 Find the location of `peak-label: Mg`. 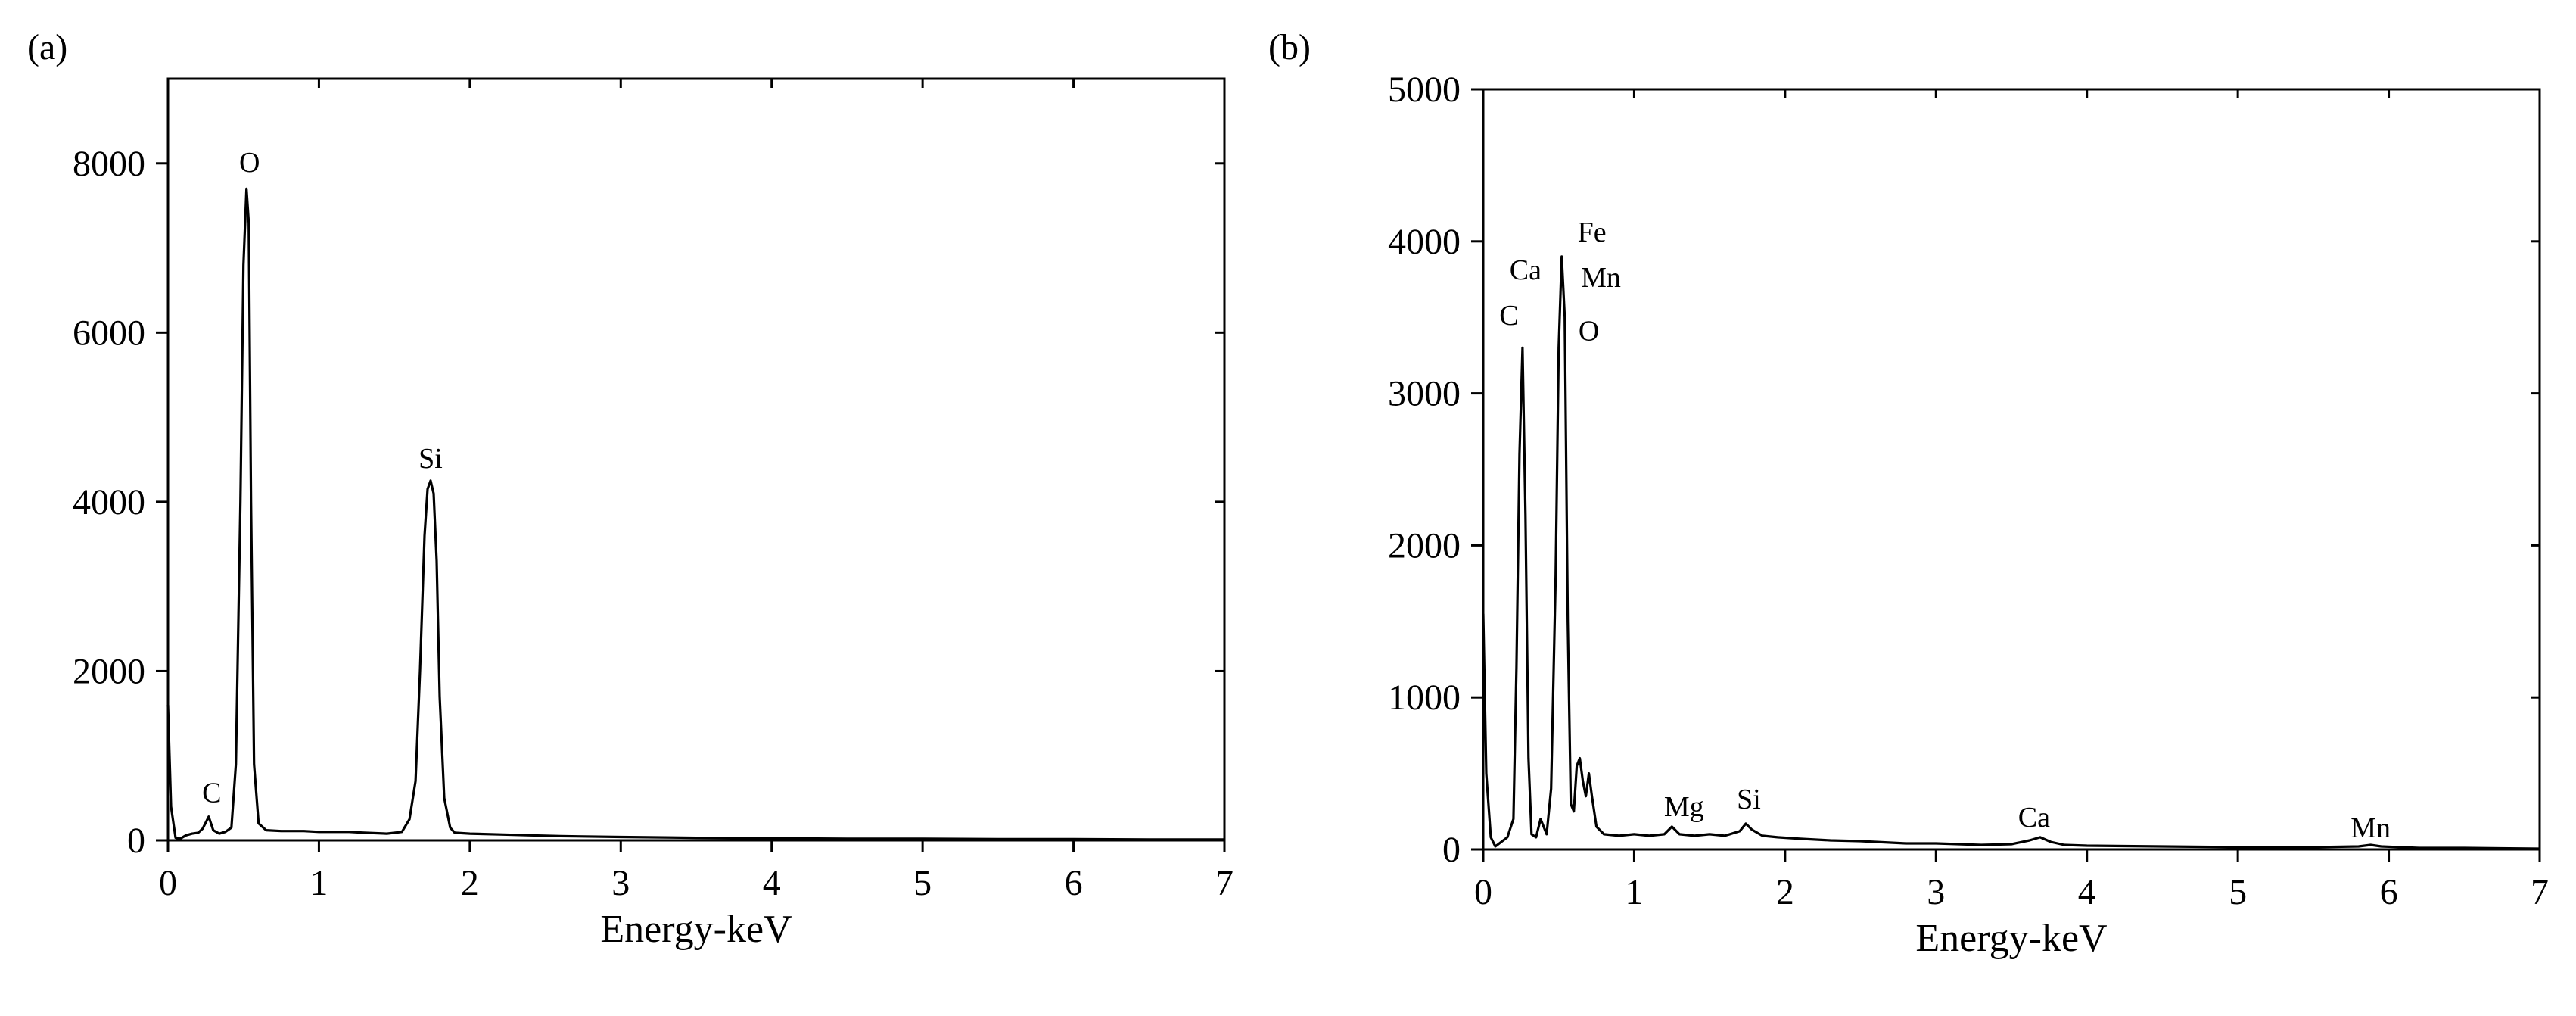

peak-label: Mg is located at coordinates (1684, 807).